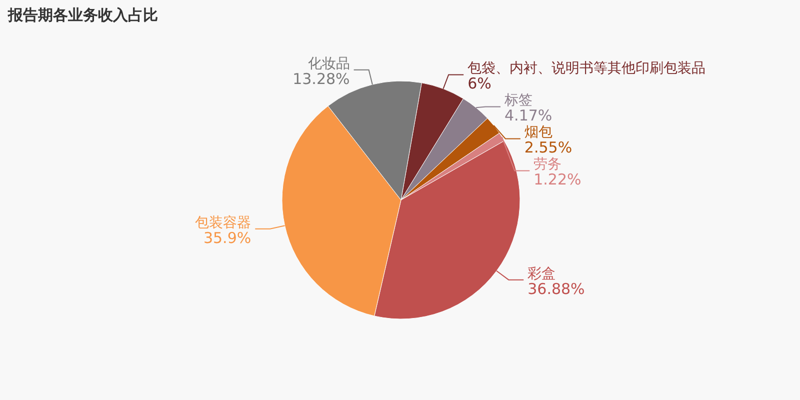 Image resolution: width=800 pixels, height=400 pixels. What do you see at coordinates (223, 222) in the screenshot?
I see `slice-label: 包装容器` at bounding box center [223, 222].